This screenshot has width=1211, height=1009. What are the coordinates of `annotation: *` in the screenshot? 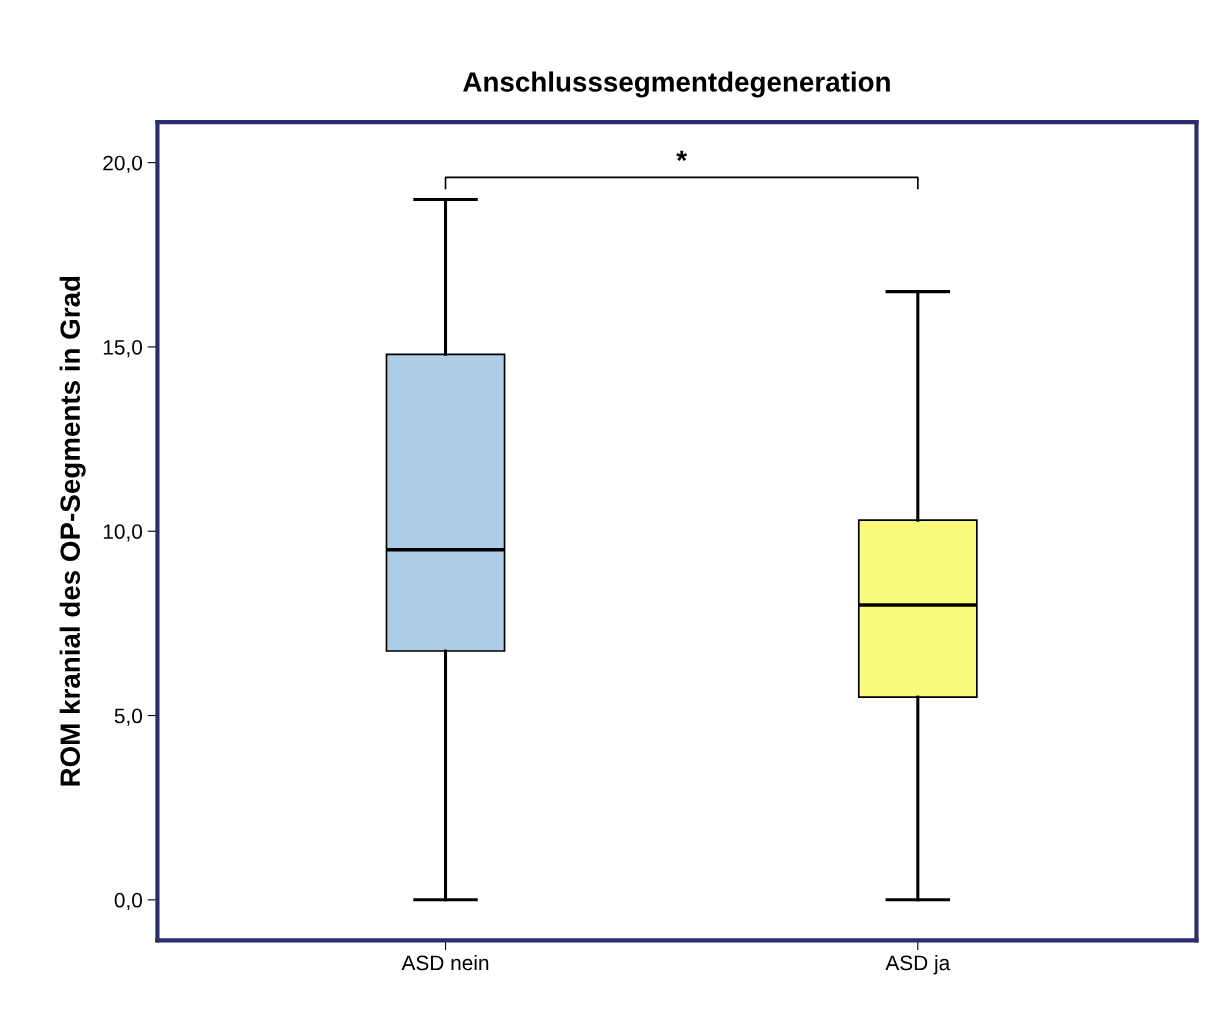 It's located at (682, 155).